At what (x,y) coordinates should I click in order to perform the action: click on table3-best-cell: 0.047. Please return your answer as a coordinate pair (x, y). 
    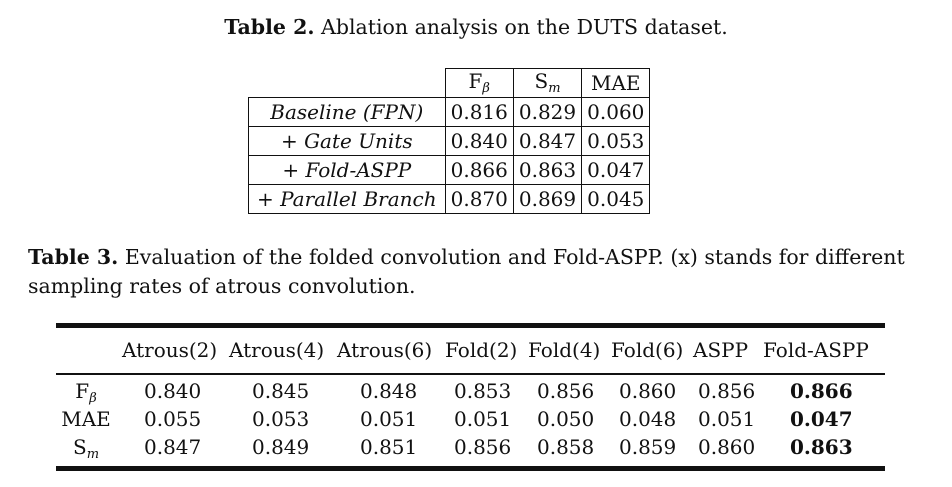
    Looking at the image, I should click on (821, 419).